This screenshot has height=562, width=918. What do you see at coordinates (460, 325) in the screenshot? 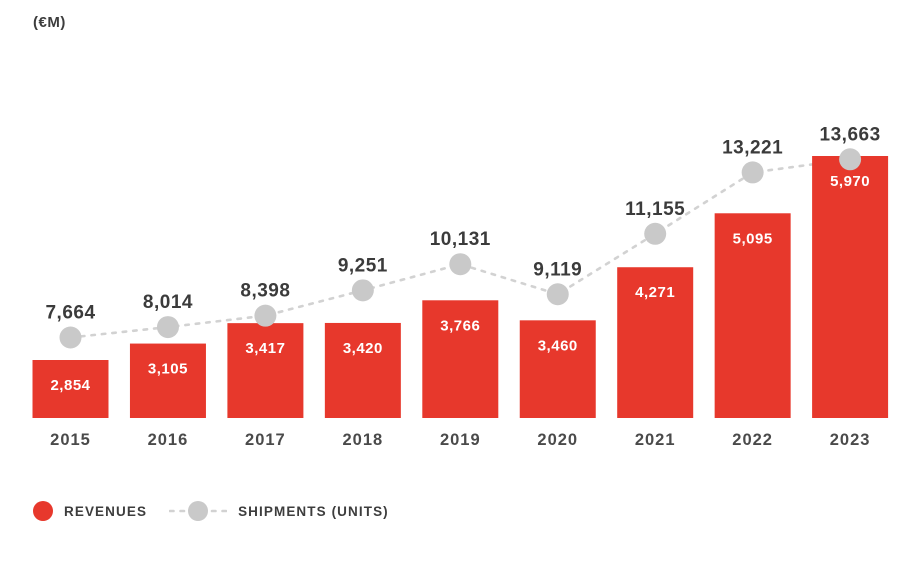
I see `revenue-value-label-2019: 3,766` at bounding box center [460, 325].